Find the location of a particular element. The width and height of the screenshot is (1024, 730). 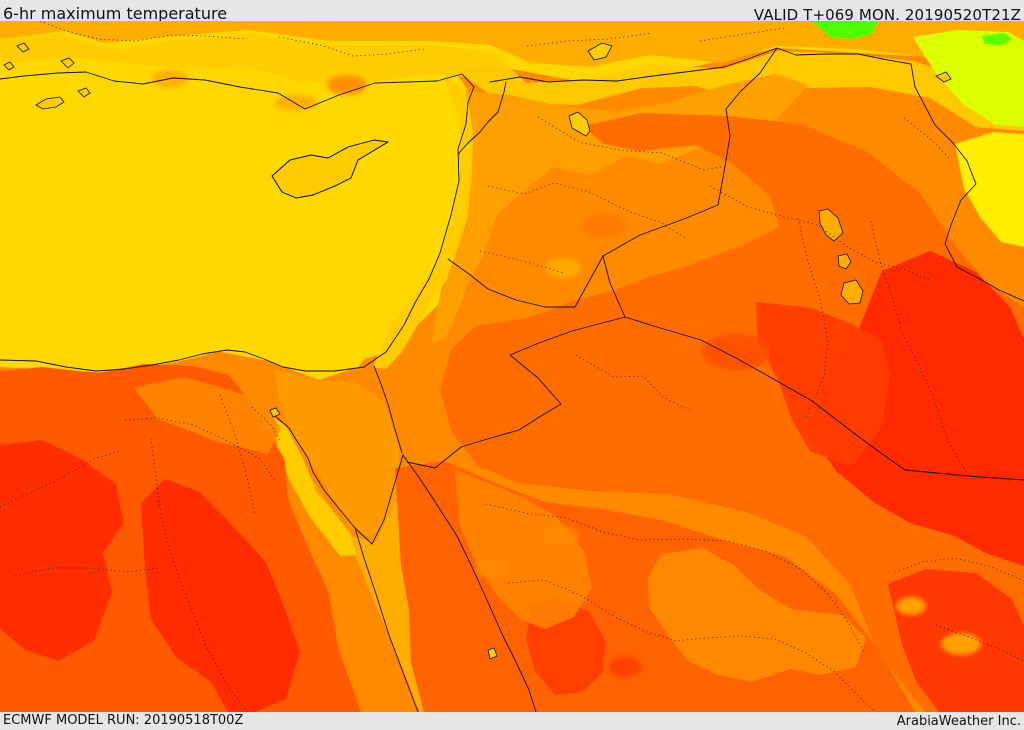

crete-fragment is located at coordinates (50, 103).